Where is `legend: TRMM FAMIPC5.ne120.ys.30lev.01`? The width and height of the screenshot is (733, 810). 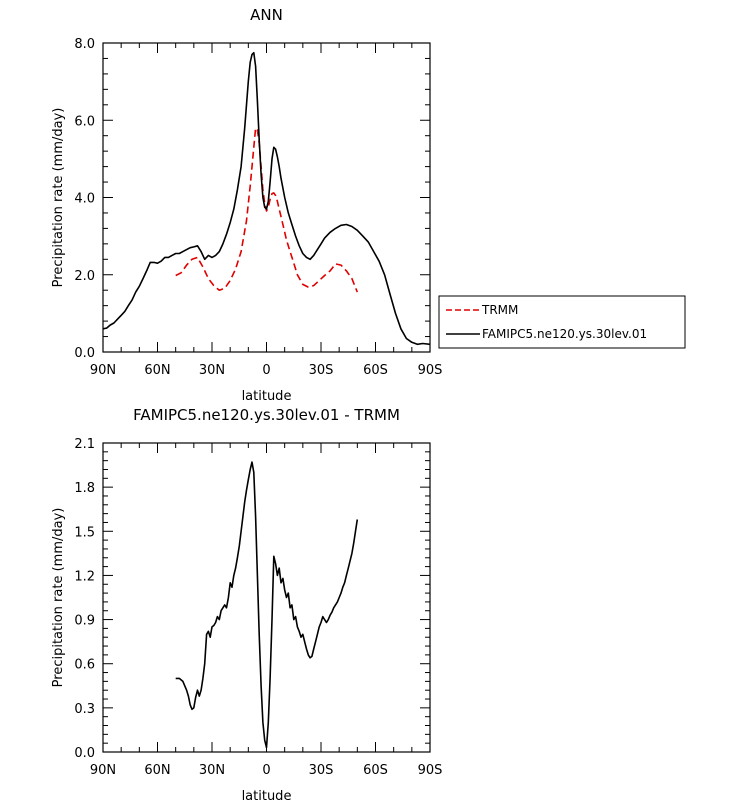
legend: TRMM FAMIPC5.ne120.ys.30lev.01 is located at coordinates (562, 322).